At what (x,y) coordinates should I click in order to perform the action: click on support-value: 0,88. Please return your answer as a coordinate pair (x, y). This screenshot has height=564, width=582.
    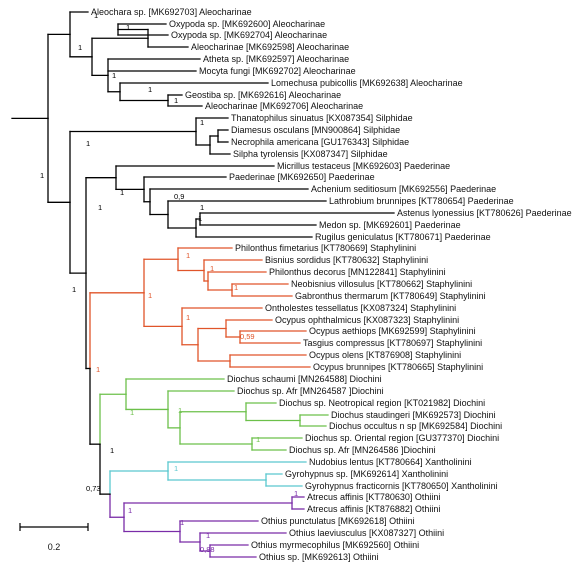
    Looking at the image, I should click on (207, 549).